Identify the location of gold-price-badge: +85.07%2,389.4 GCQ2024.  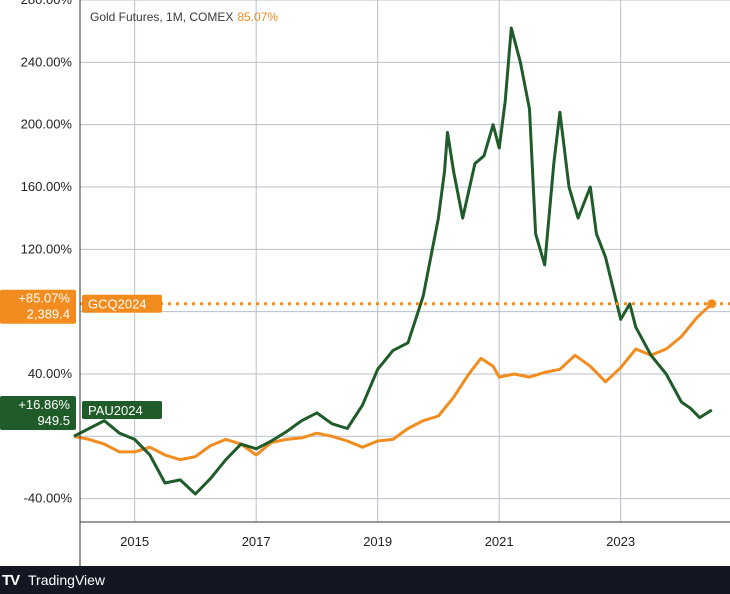
(81, 306).